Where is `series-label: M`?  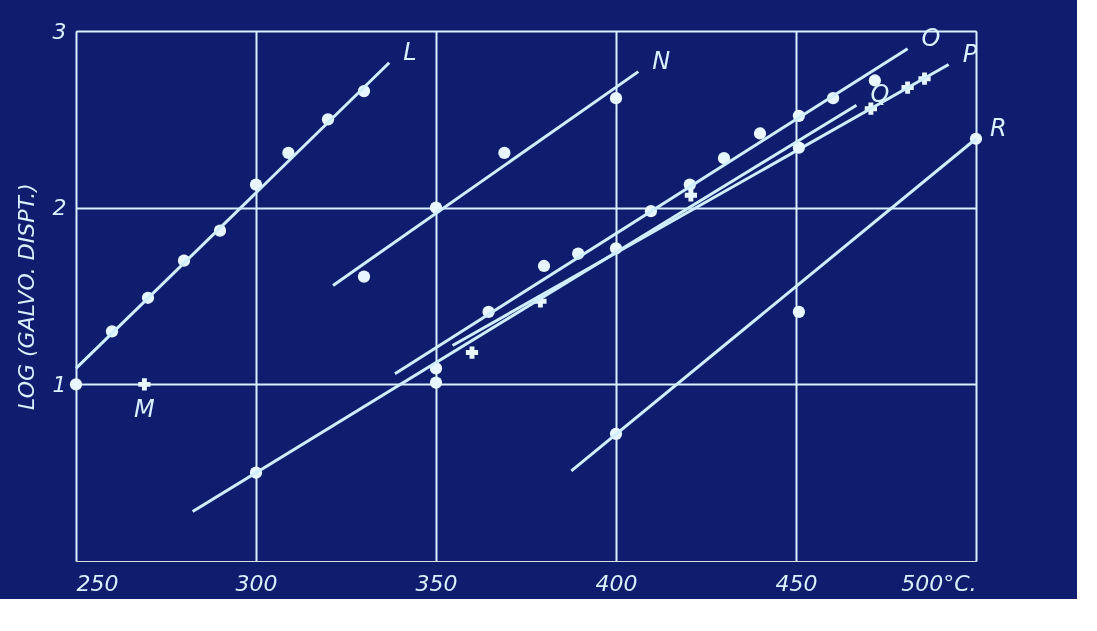
series-label: M is located at coordinates (145, 409).